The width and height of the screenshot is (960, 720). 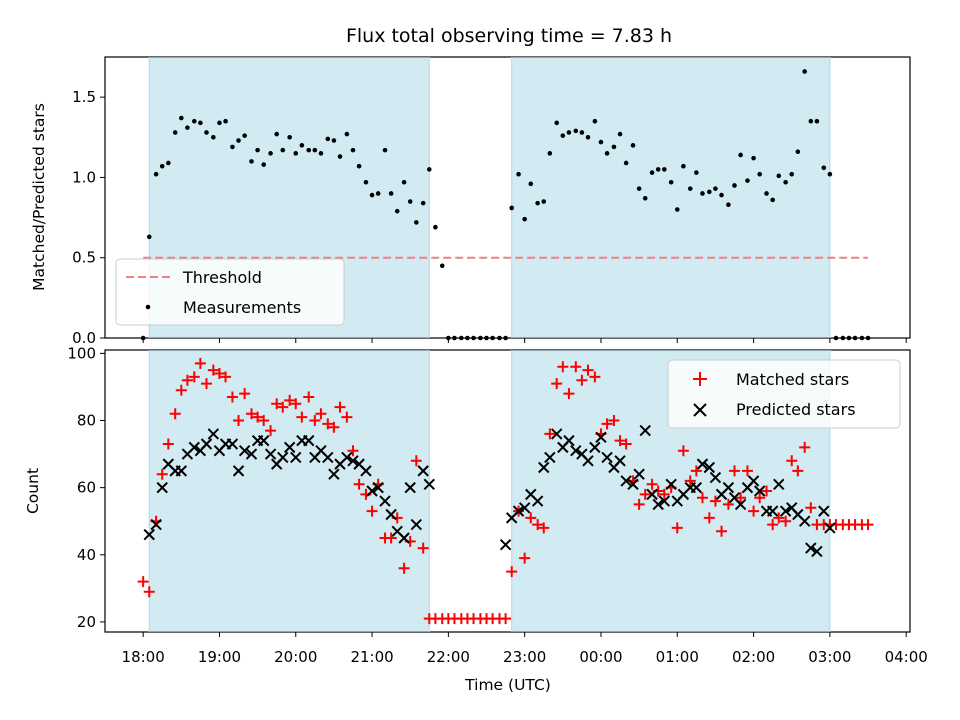 I want to click on x-tick-label: 04:00, so click(x=906, y=657).